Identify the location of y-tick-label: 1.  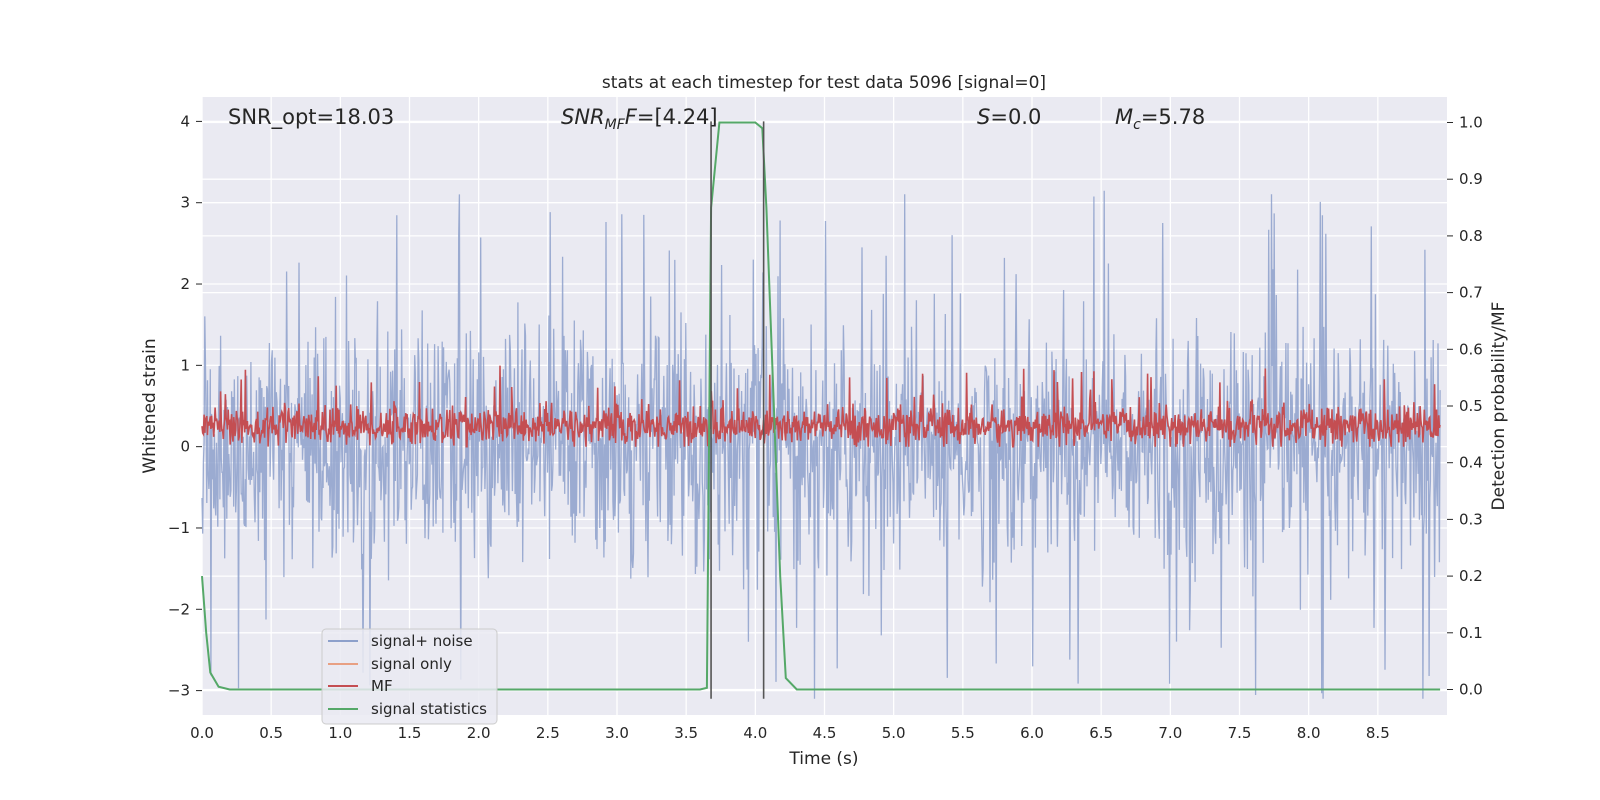
(185, 365).